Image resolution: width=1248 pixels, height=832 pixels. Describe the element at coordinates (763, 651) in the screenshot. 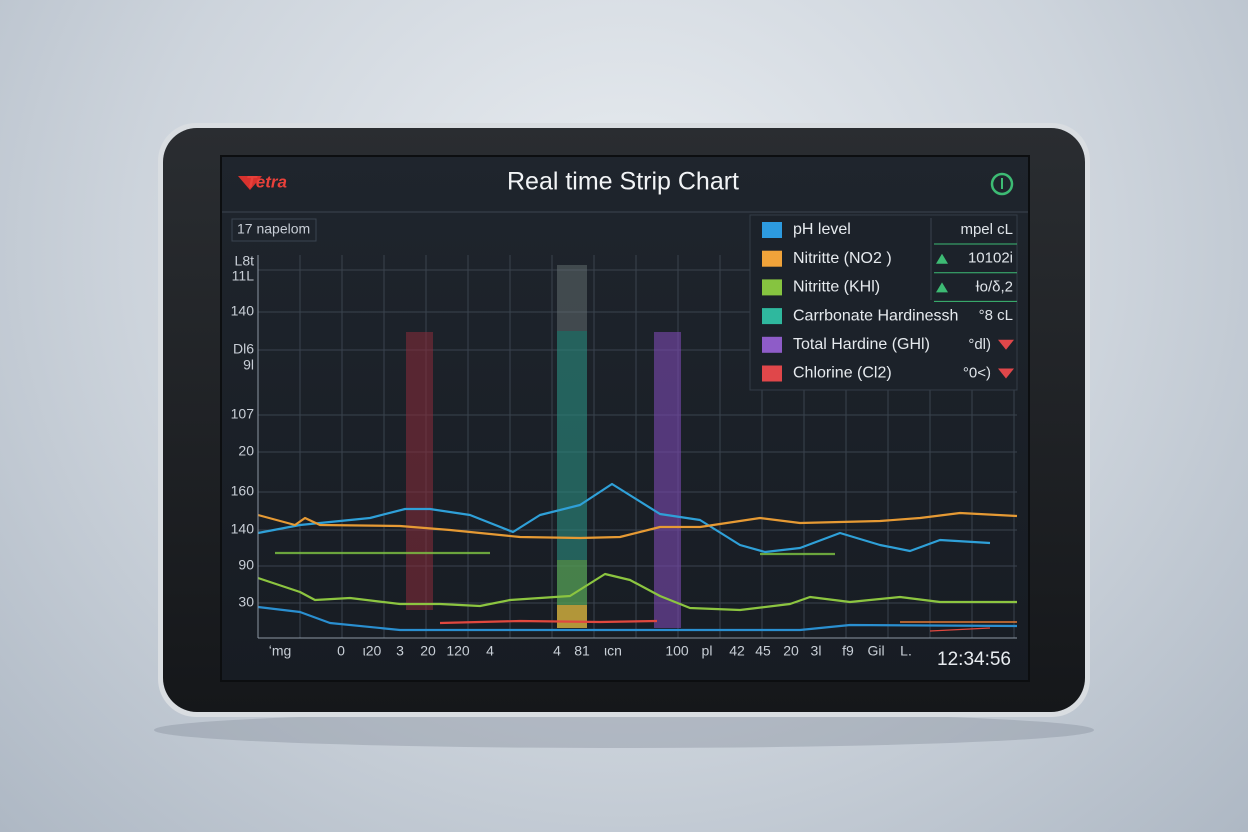

I see `x-tick-label: 45` at that location.